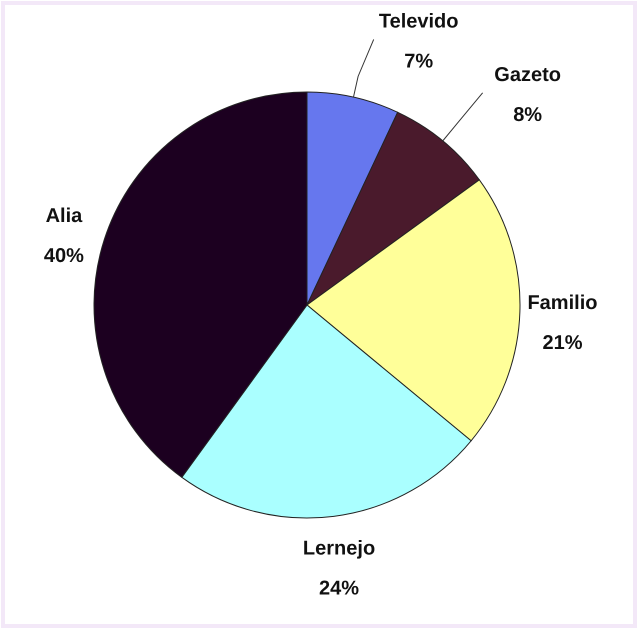 This screenshot has width=638, height=629. I want to click on data-label: 7%, so click(419, 61).